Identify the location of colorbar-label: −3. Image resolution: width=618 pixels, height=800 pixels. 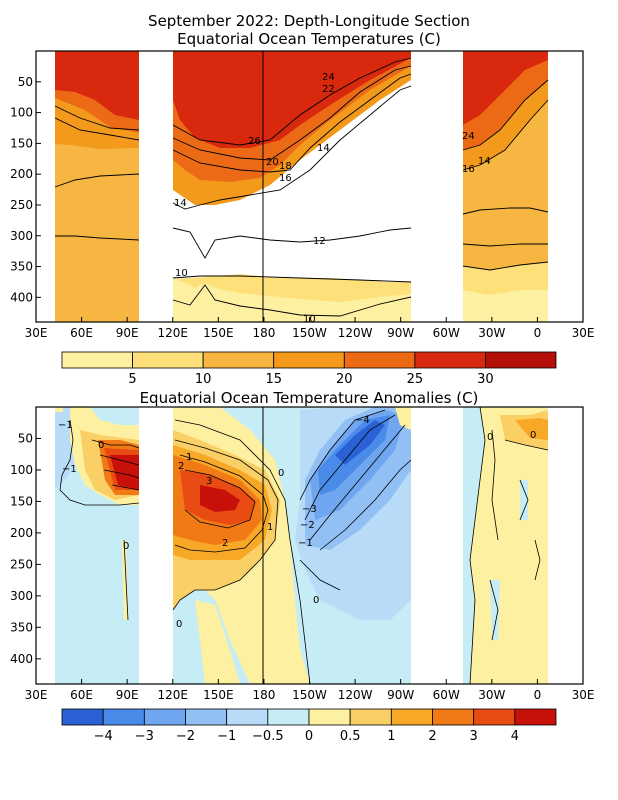
(144, 736).